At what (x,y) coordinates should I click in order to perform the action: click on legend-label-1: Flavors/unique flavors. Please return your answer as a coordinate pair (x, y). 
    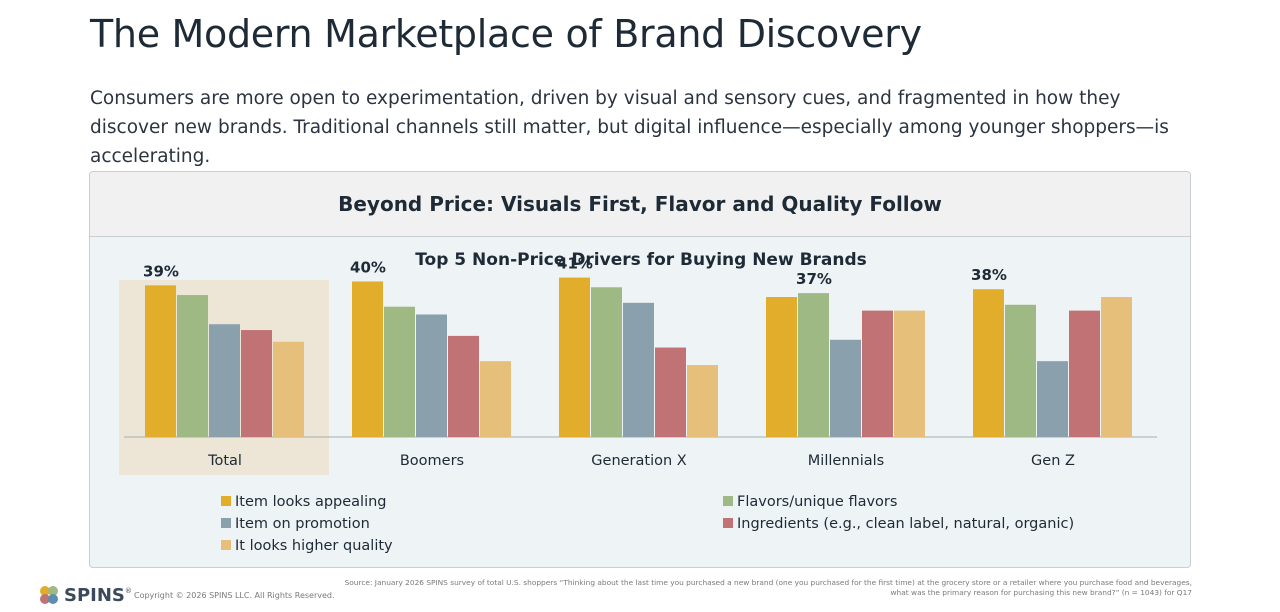
    Looking at the image, I should click on (817, 502).